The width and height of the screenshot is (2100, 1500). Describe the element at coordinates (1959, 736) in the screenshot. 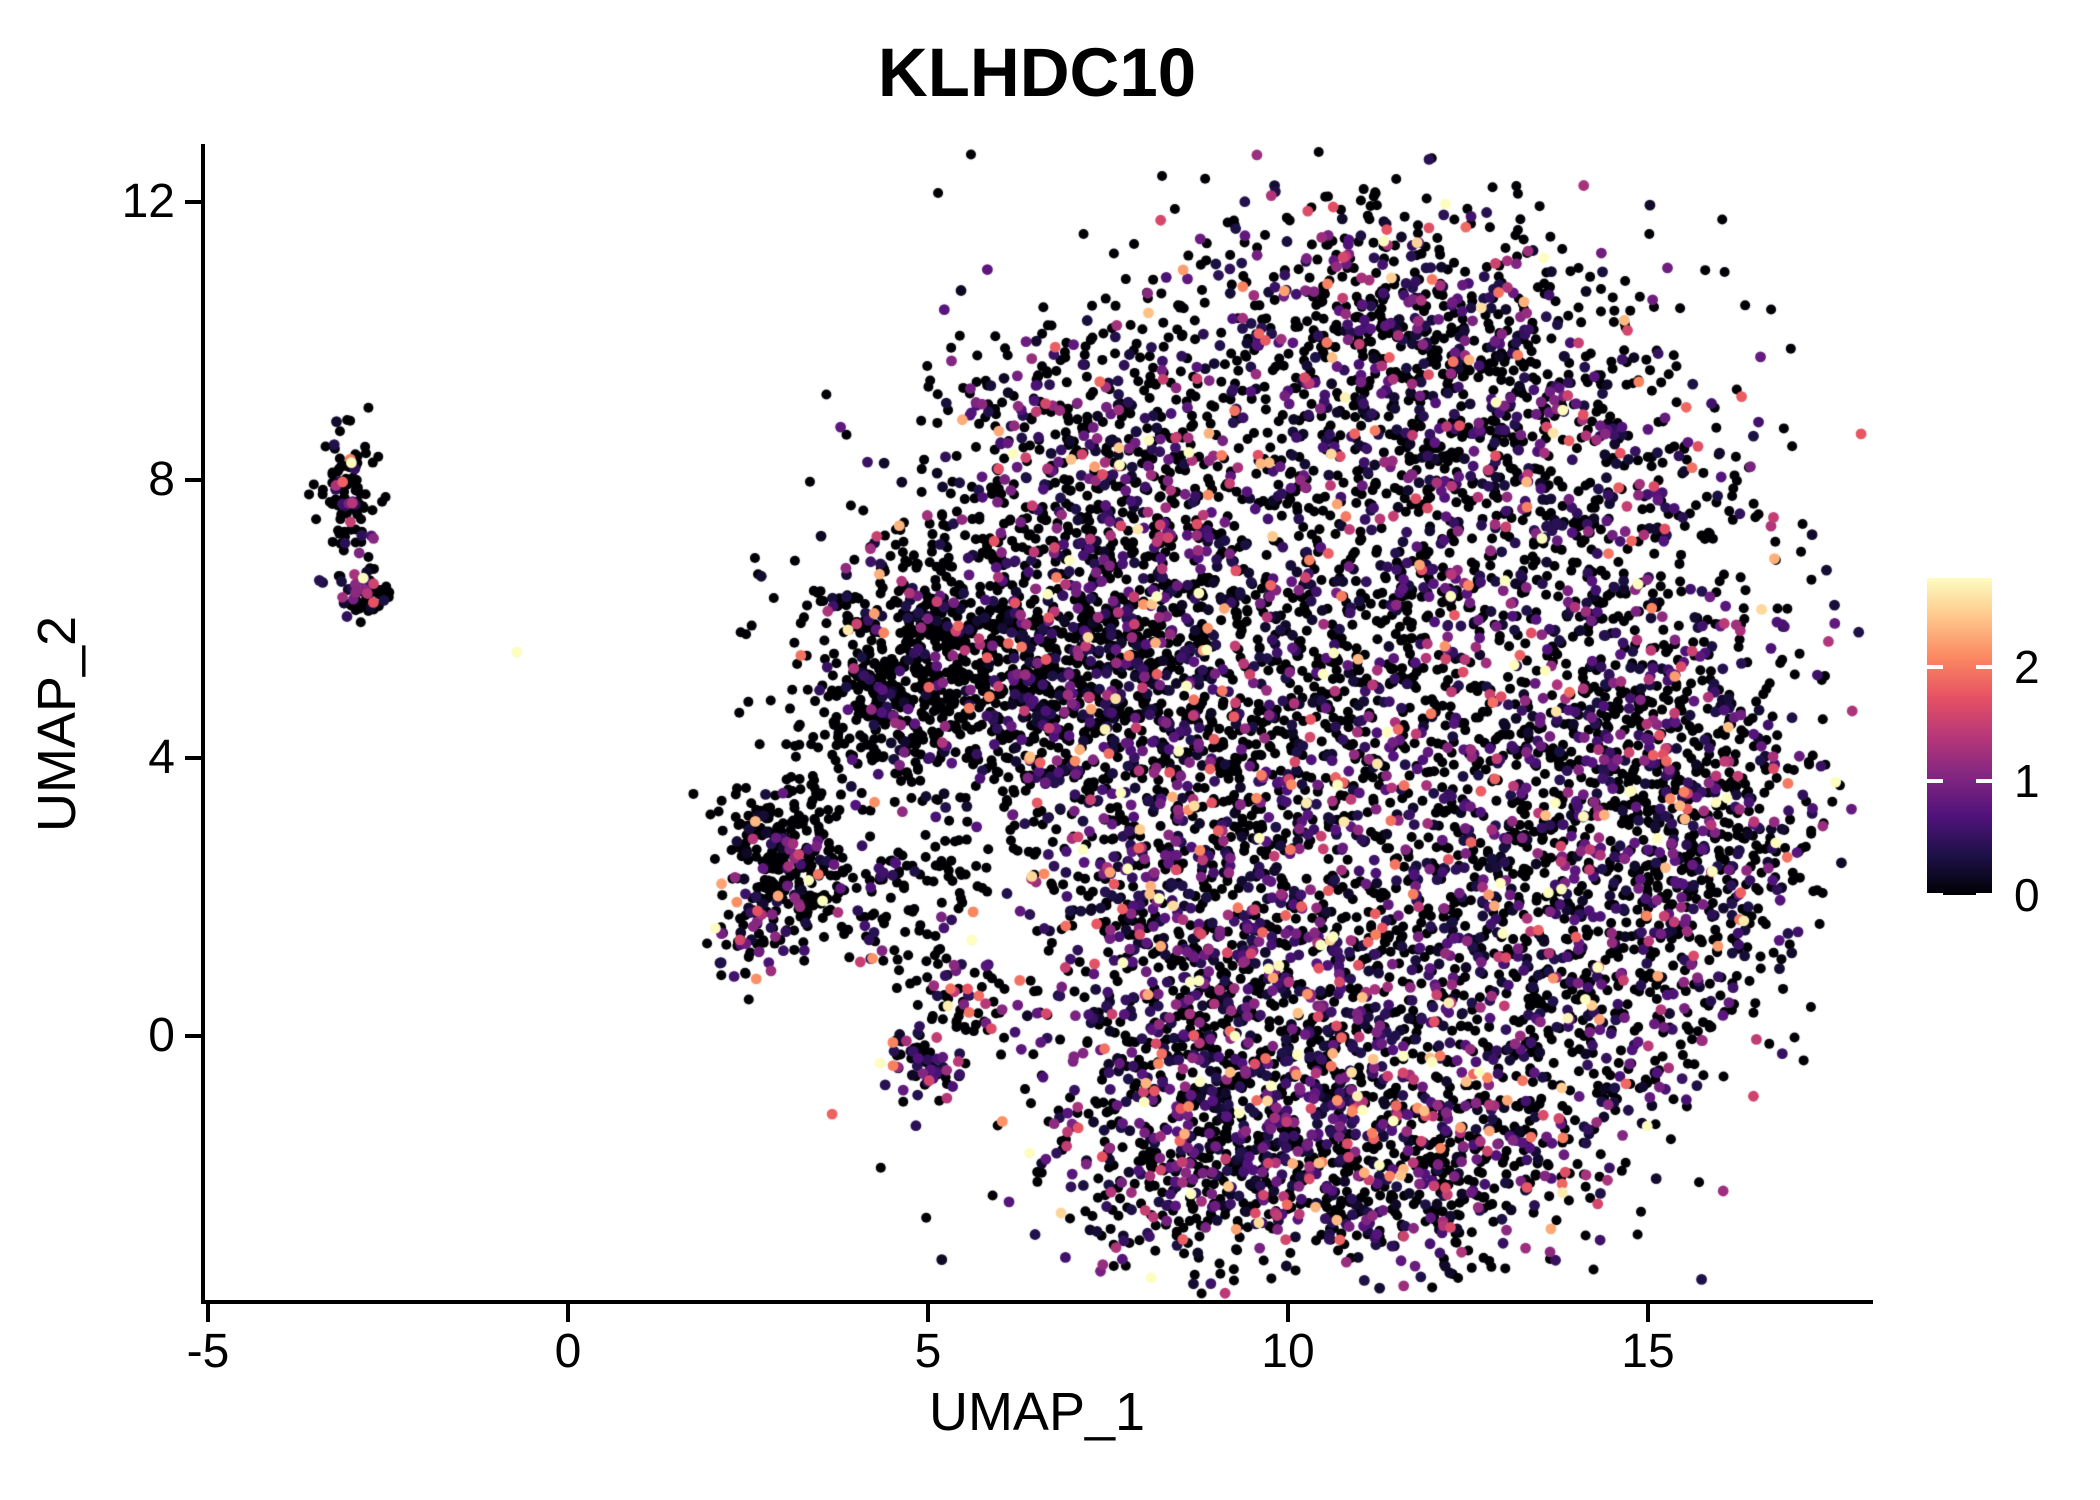

I see `colorbar-gradient` at that location.